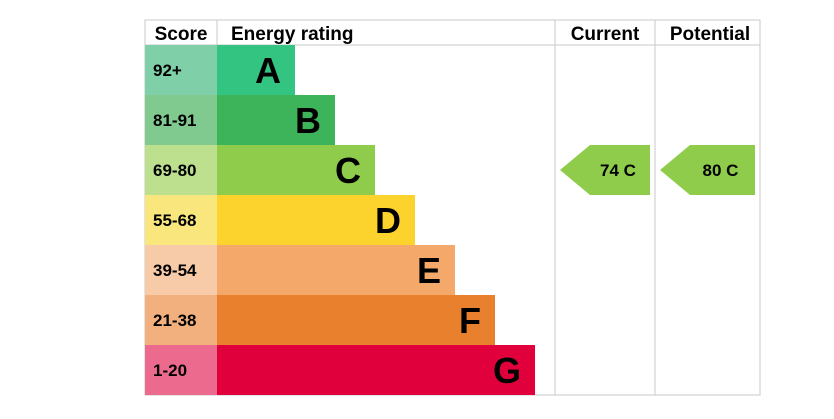 This screenshot has height=419, width=834. I want to click on header-energy-rating: Energy rating, so click(292, 34).